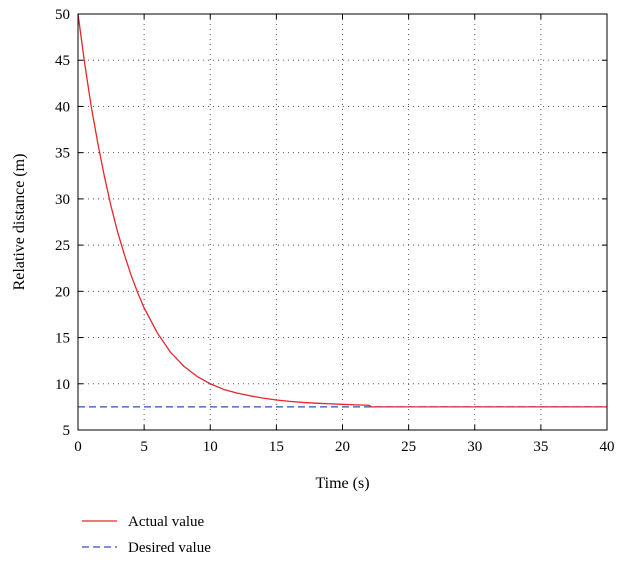 The image size is (633, 567). I want to click on y-tick-label-9: 50, so click(62, 15).